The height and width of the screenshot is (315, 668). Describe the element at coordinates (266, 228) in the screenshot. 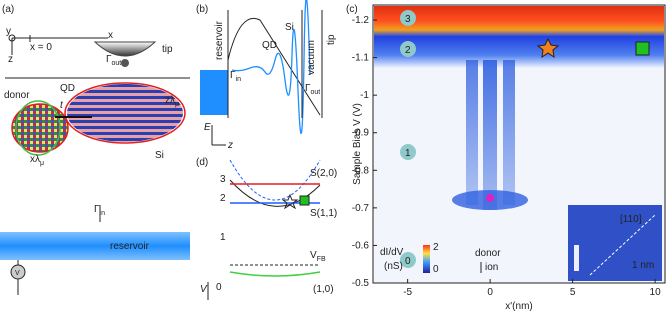

I see `panel-d: (d) 3 2 1 0 S(2,0) S(1,1) (1,0) VFB V` at that location.